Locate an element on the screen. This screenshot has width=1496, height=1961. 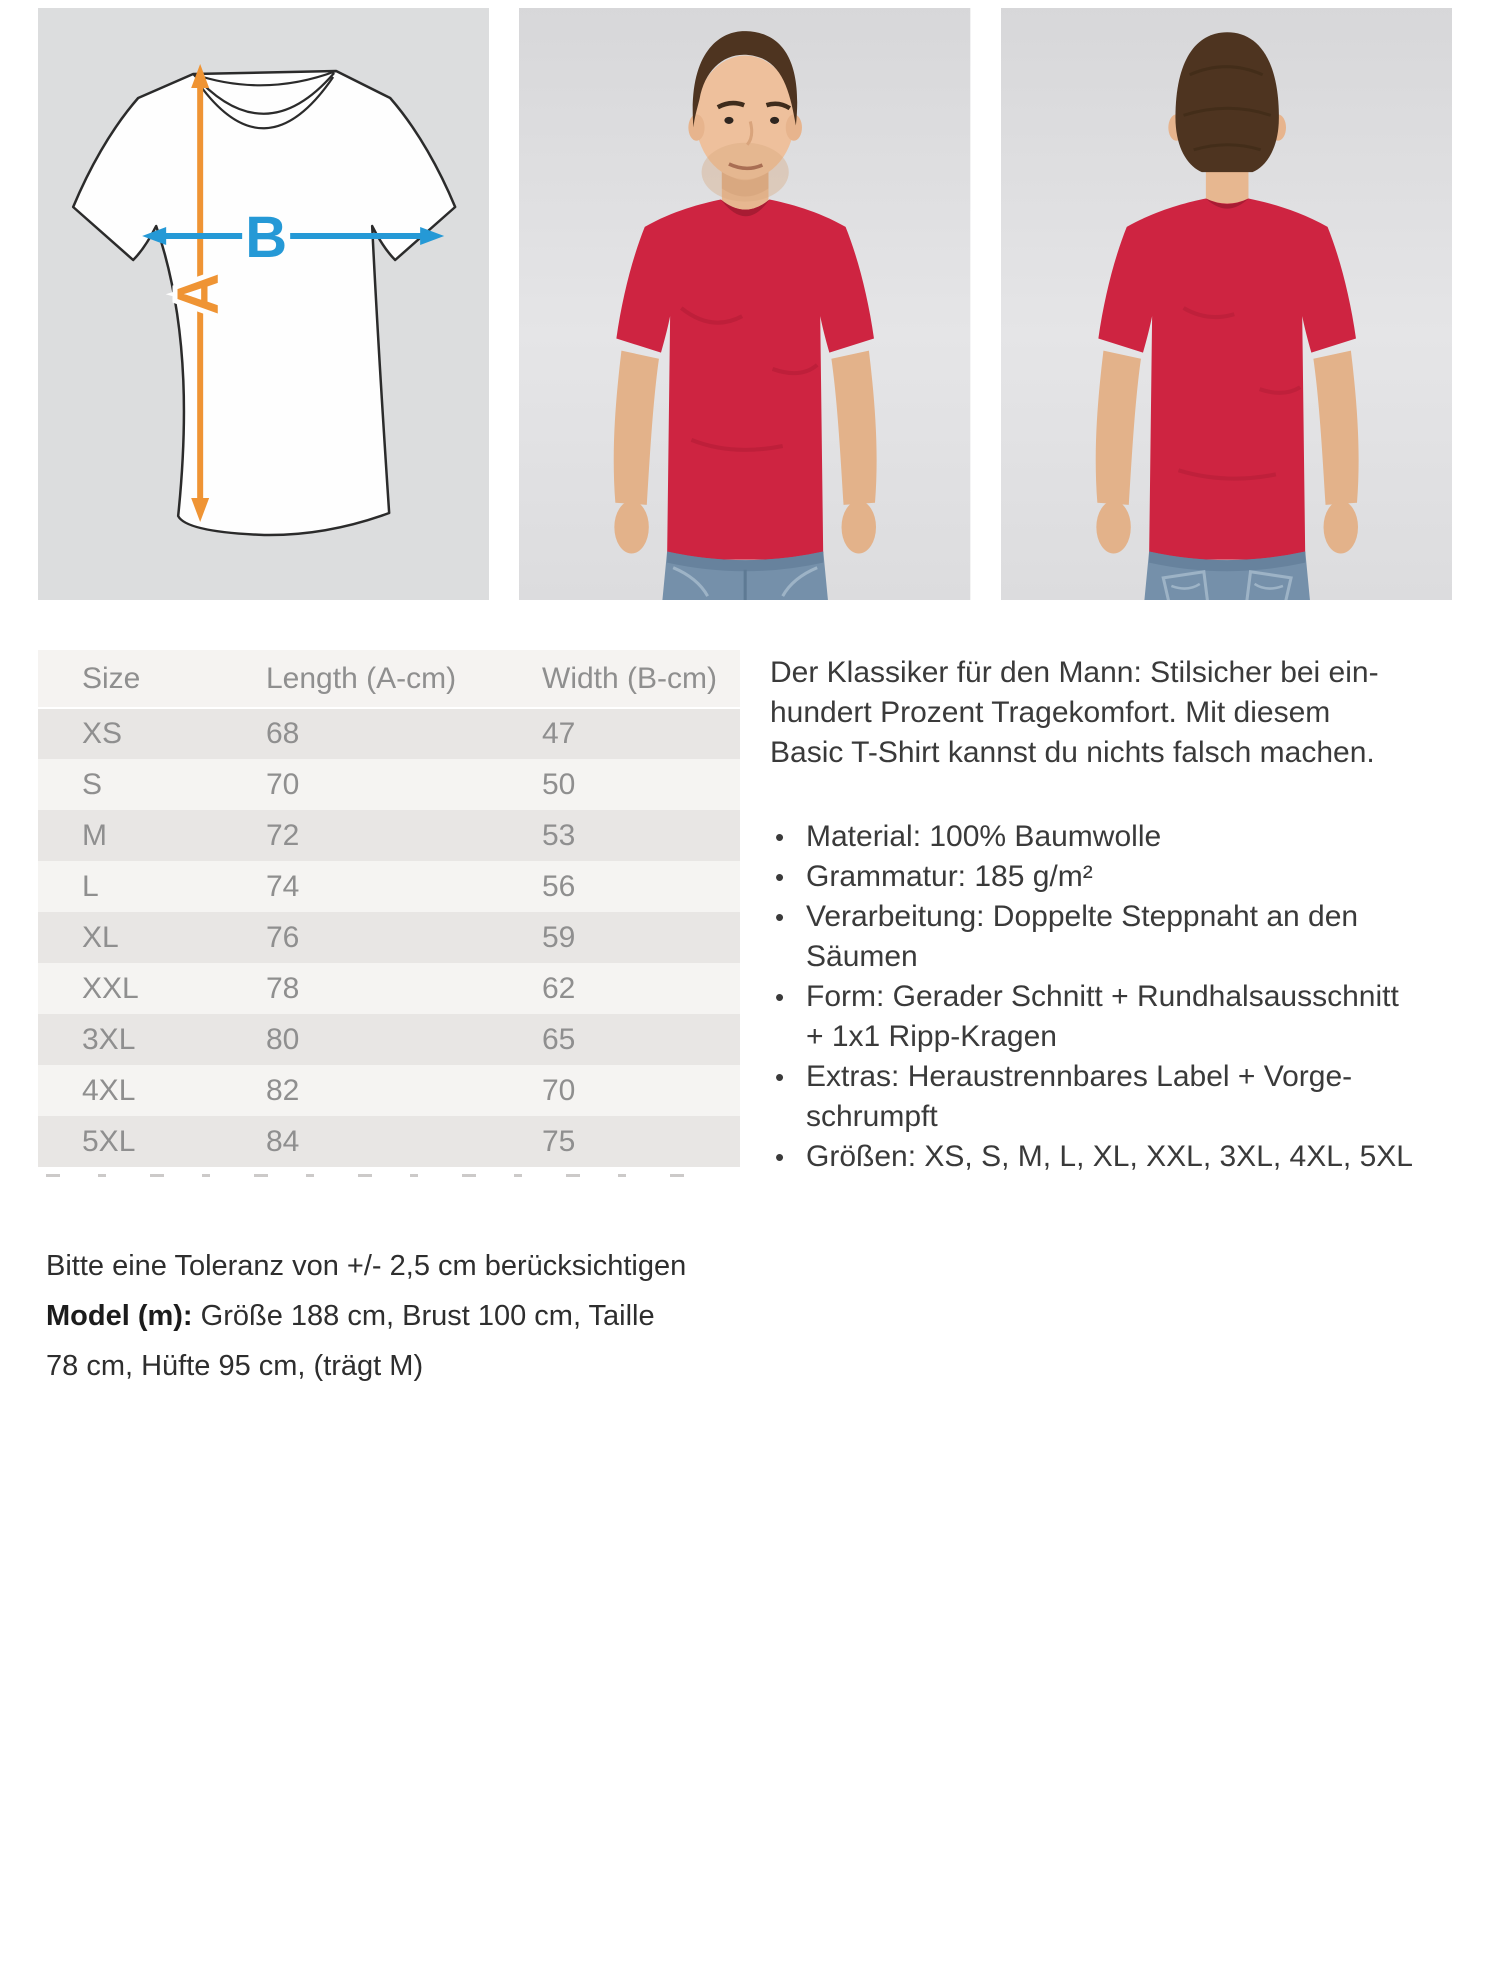
table-row: S 70 50 is located at coordinates (389, 784).